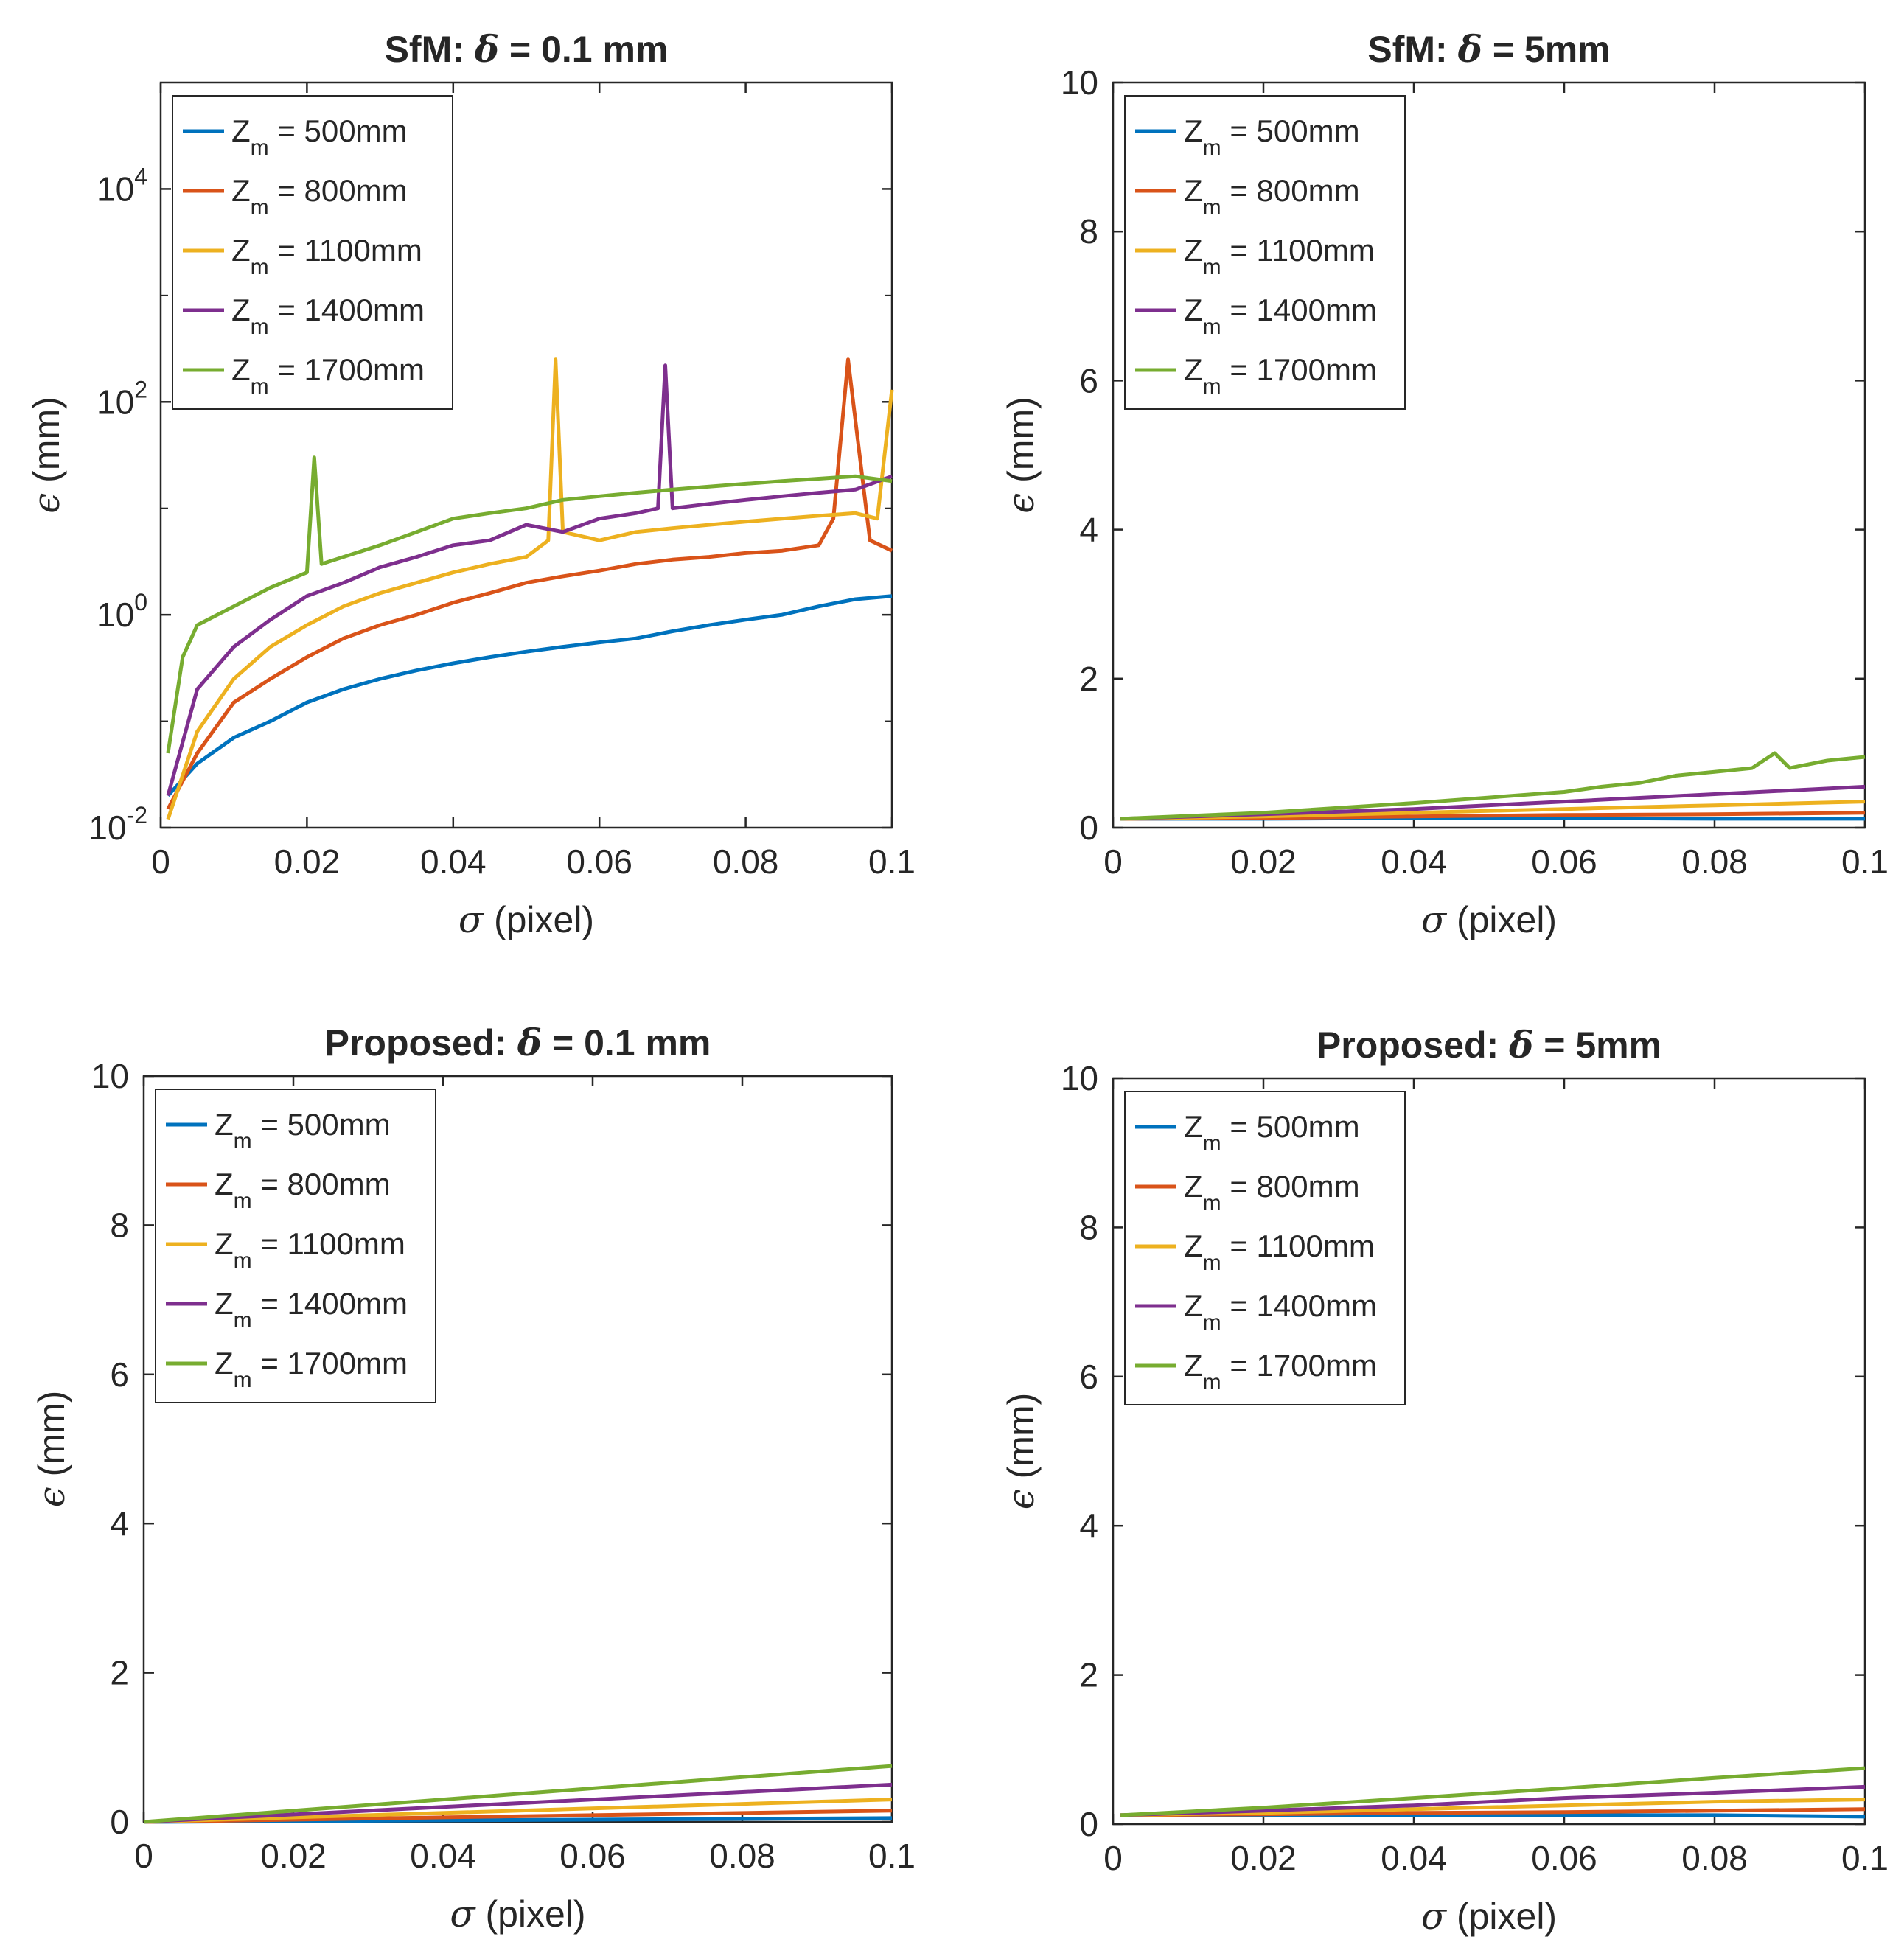 Image resolution: width=1904 pixels, height=1959 pixels. I want to click on legend-entry: Zm = 1700mm, so click(328, 375).